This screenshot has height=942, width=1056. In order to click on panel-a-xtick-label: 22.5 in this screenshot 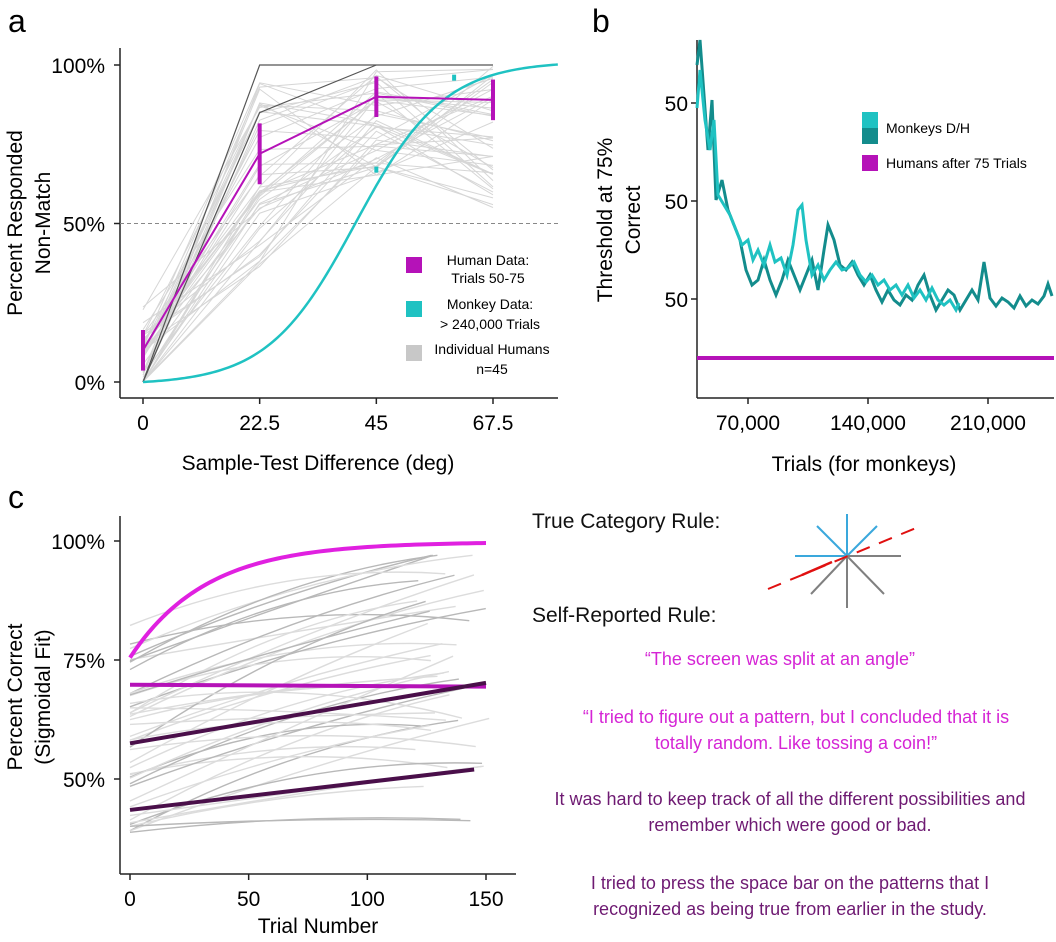, I will do `click(259, 423)`.